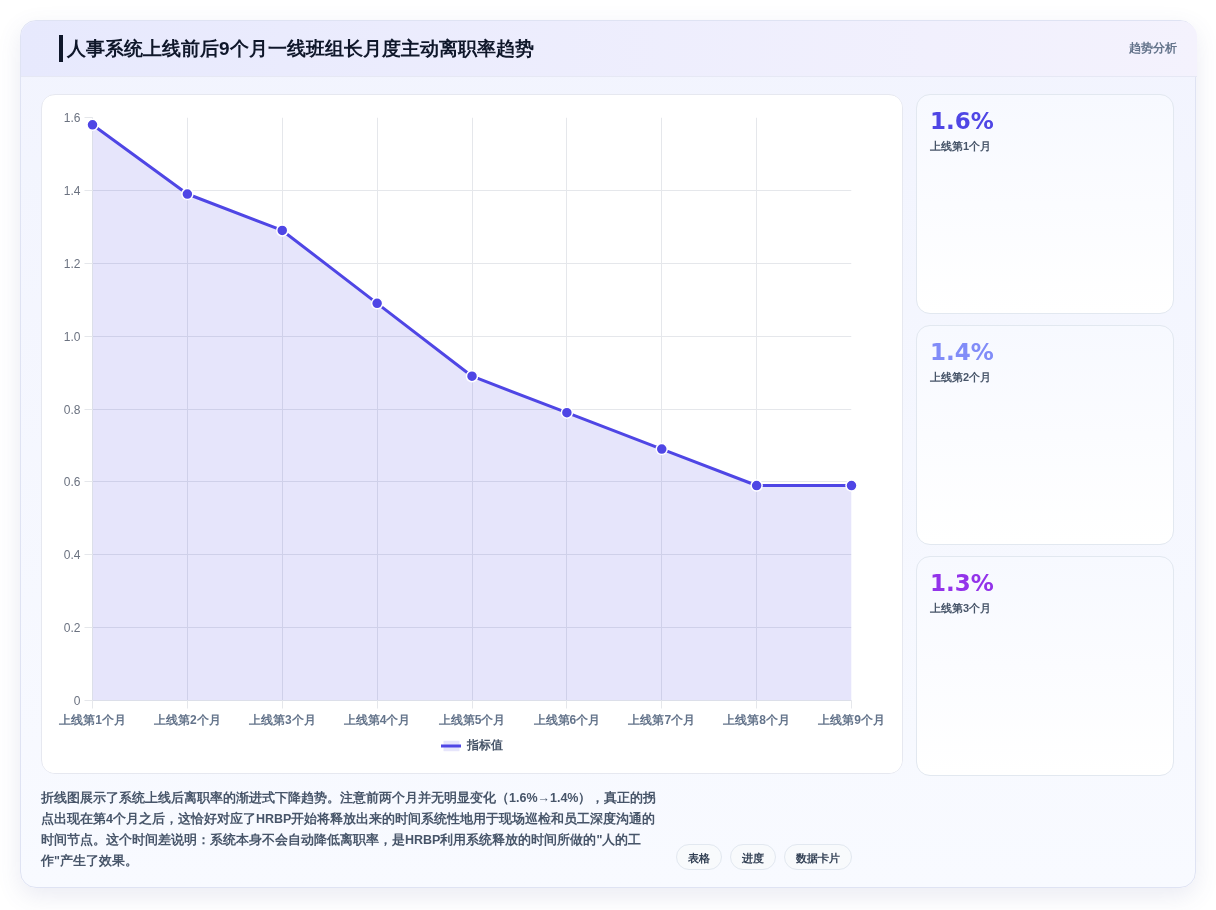  Describe the element at coordinates (962, 583) in the screenshot. I see `text: 1.3%` at that location.